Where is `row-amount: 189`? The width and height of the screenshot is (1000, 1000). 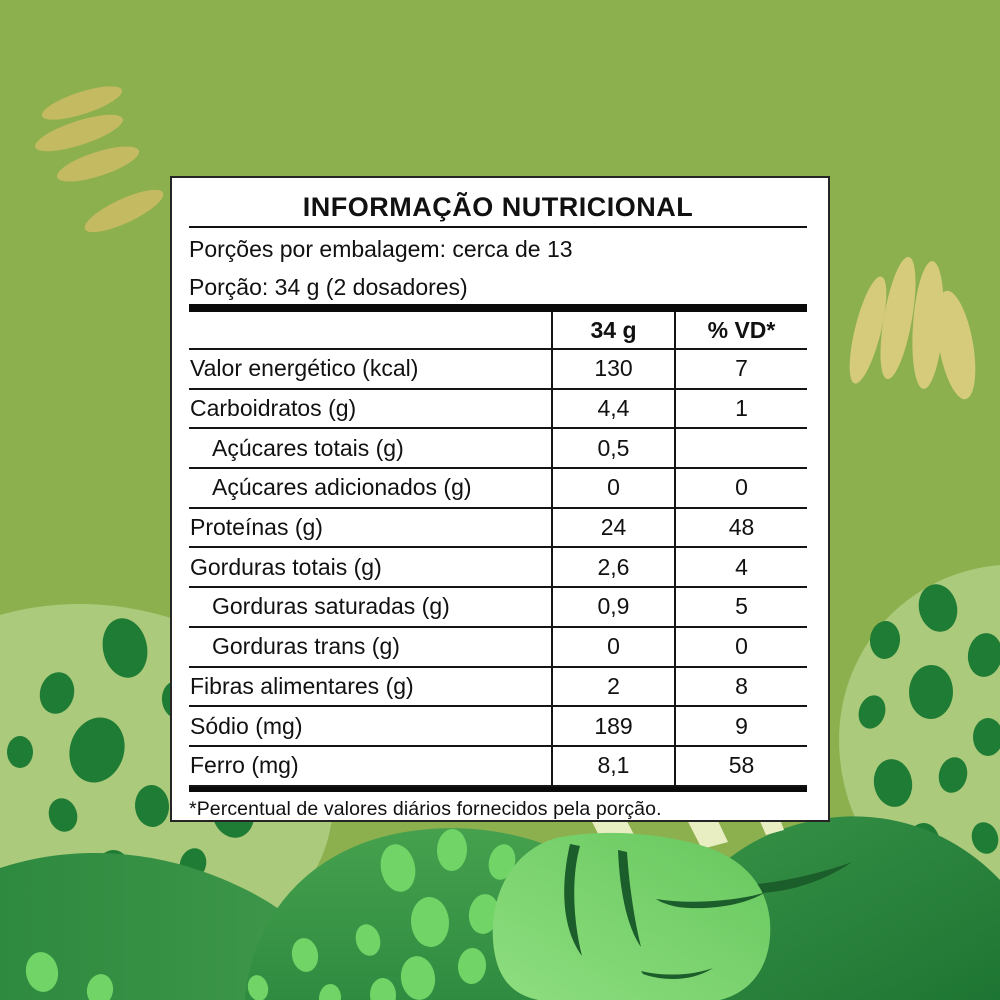 row-amount: 189 is located at coordinates (612, 726).